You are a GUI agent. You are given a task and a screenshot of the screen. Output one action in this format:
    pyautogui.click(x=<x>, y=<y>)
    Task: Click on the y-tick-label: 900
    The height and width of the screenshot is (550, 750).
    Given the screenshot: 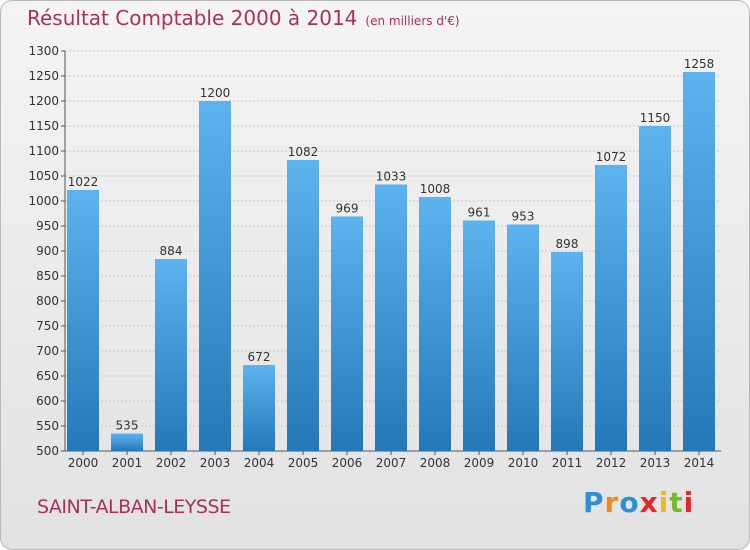 What is the action you would take?
    pyautogui.click(x=47, y=251)
    